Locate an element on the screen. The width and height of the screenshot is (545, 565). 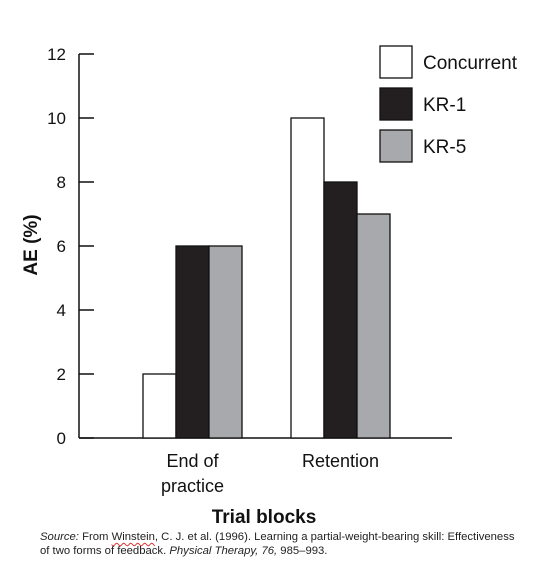
legend-label: Concurrent is located at coordinates (470, 63).